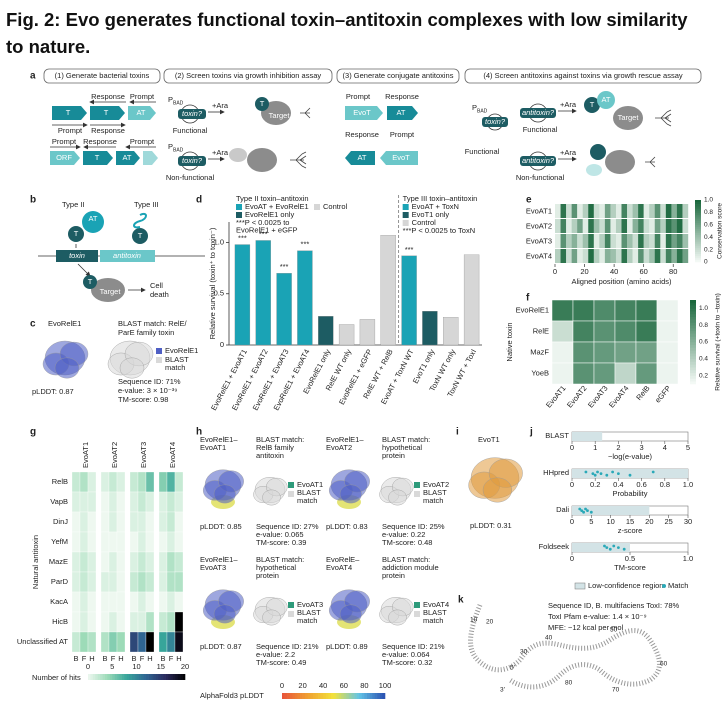  I want to click on position-label: 5′, so click(513, 668).